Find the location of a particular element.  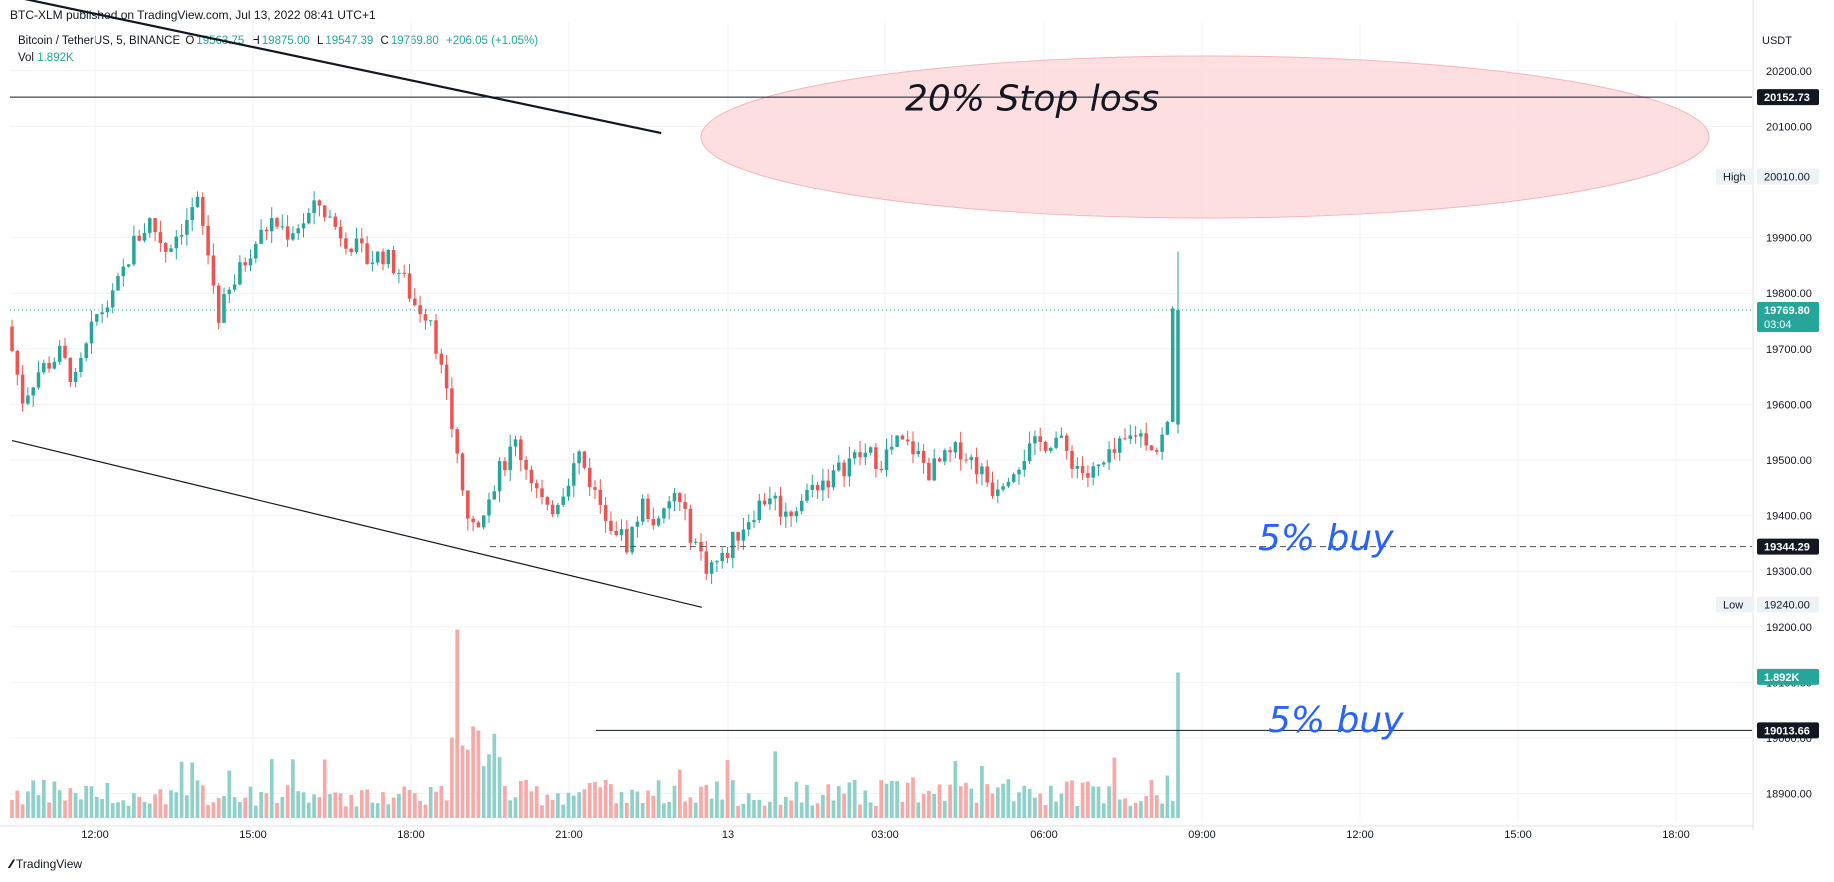

price-tick-label: 19300.00 is located at coordinates (1789, 572).